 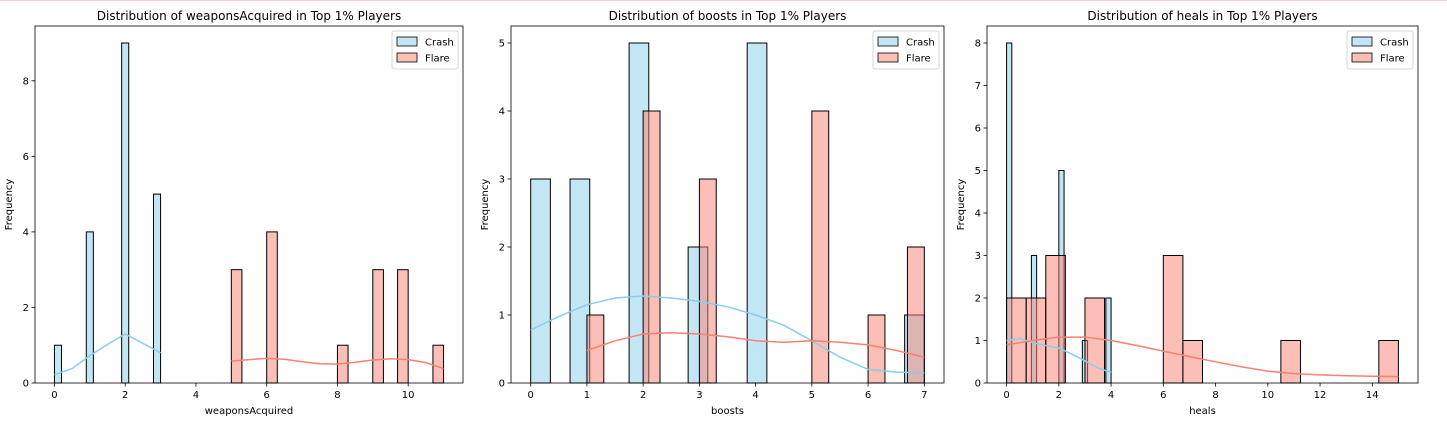 What do you see at coordinates (1202, 16) in the screenshot?
I see `chart-title: Distribution of heals in Top 1% Players` at bounding box center [1202, 16].